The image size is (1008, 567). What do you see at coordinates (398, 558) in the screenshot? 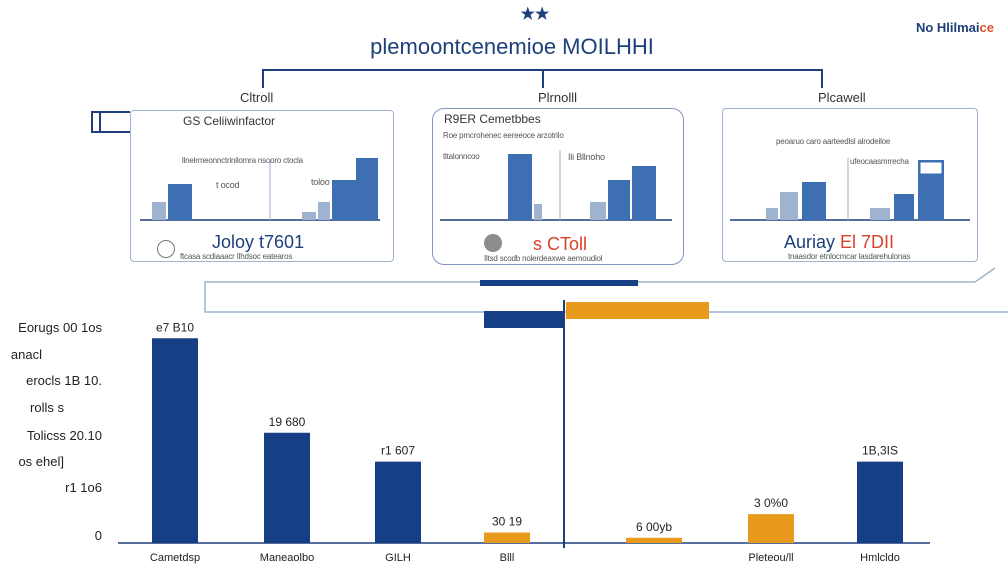
I see `x-tick-label-2: GILH` at bounding box center [398, 558].